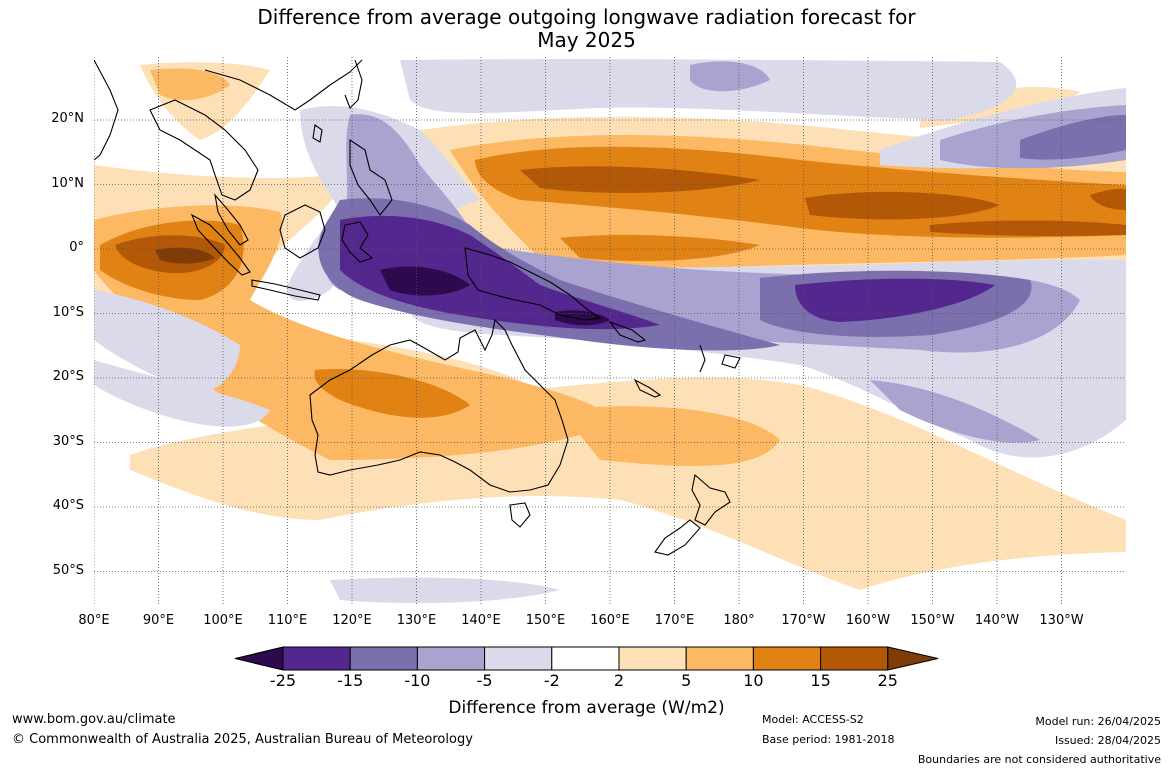 This screenshot has height=770, width=1173. I want to click on colorbar-tick-label: 25, so click(887, 680).